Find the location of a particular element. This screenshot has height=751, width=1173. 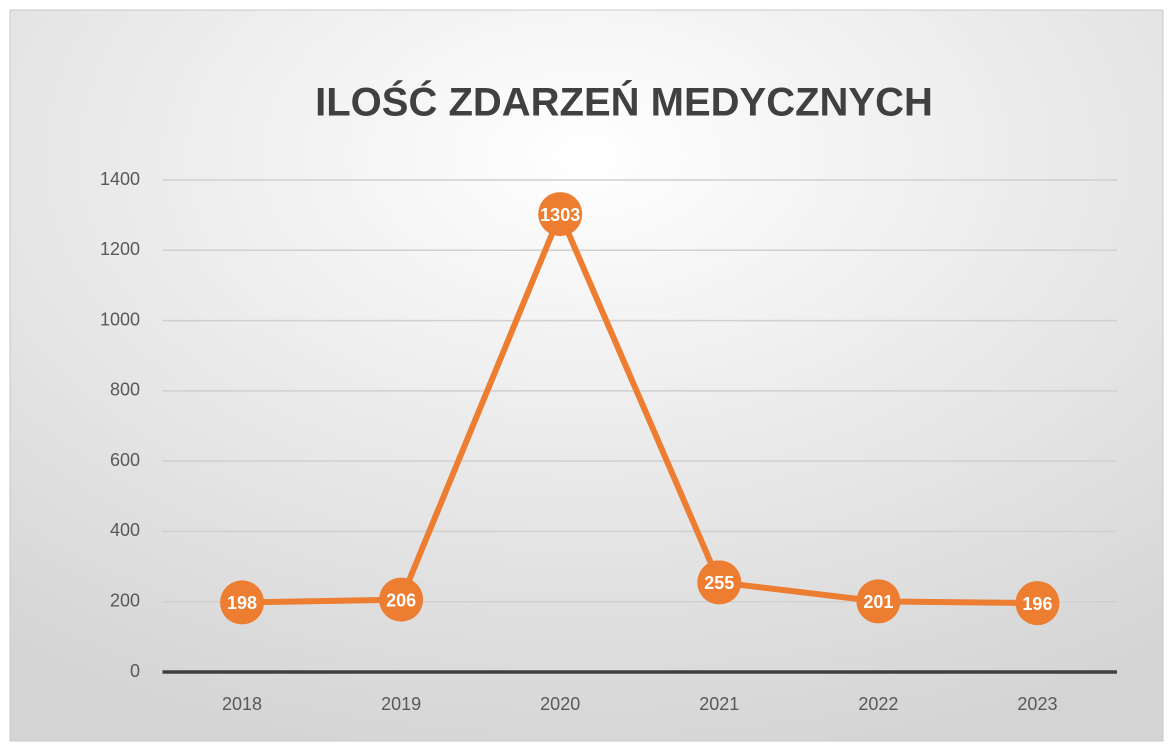

x-tick-label: 2018 is located at coordinates (242, 704).